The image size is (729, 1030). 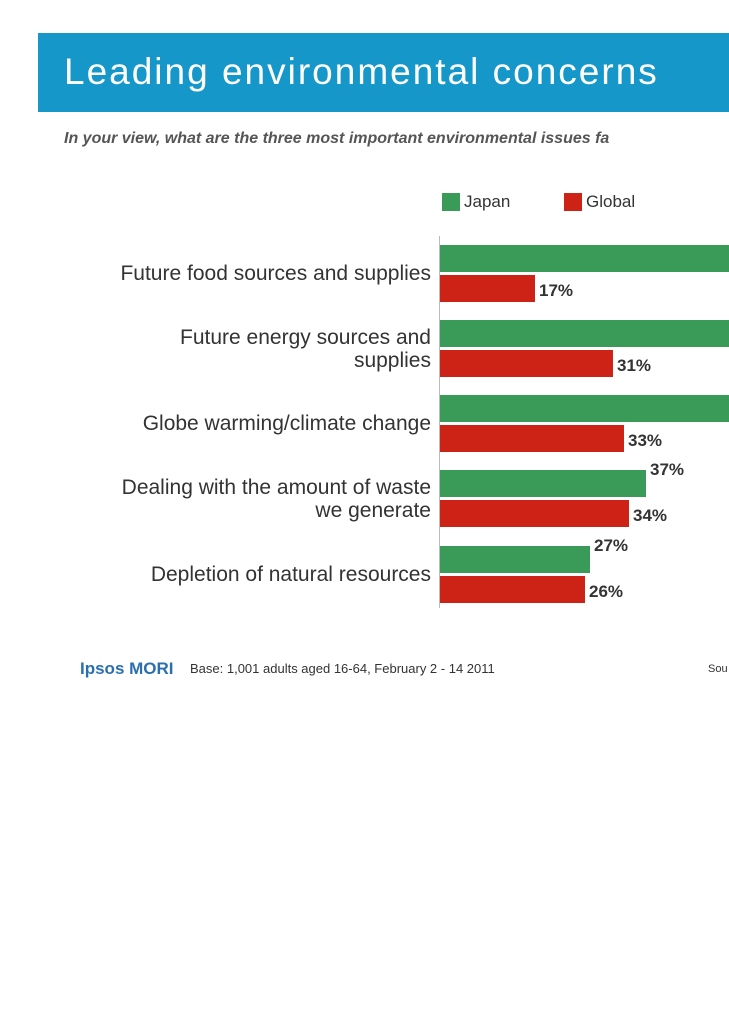 What do you see at coordinates (650, 515) in the screenshot?
I see `value-label-global: 34%` at bounding box center [650, 515].